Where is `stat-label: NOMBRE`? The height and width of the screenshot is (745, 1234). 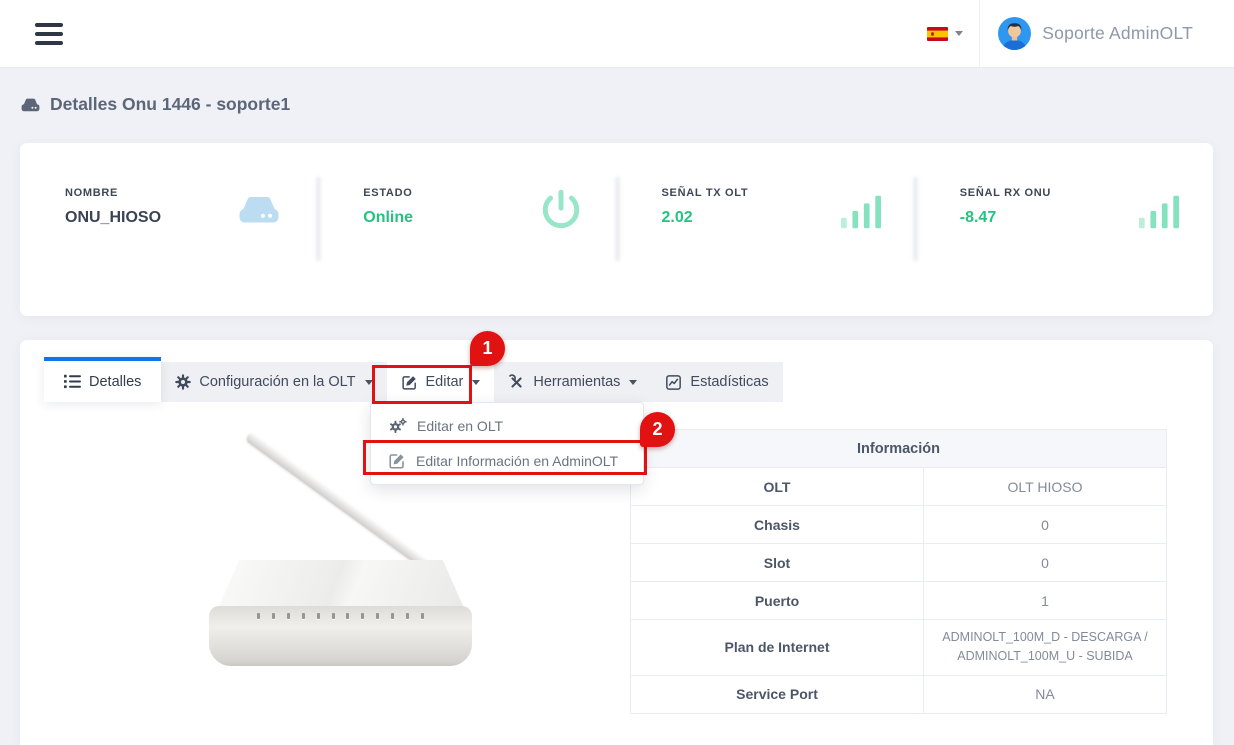
stat-label: NOMBRE is located at coordinates (92, 193).